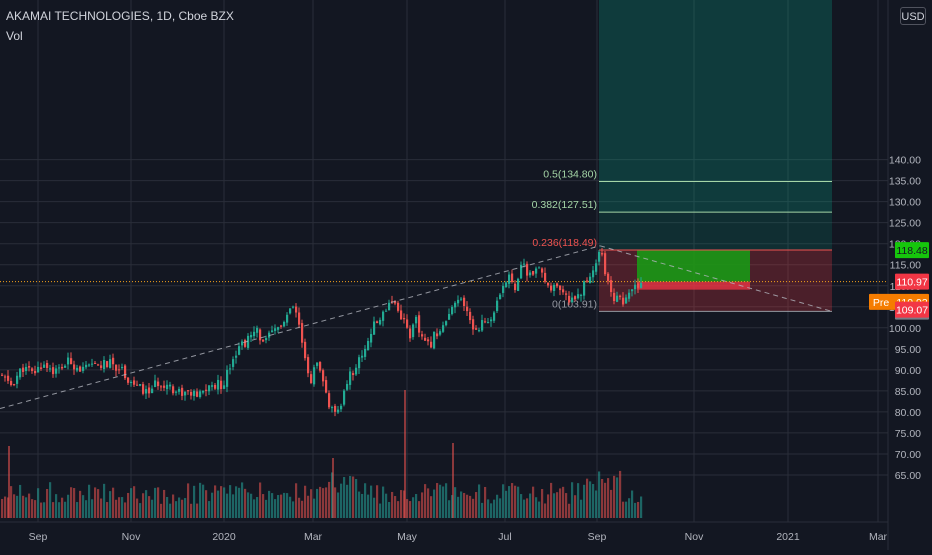 The image size is (932, 555). Describe the element at coordinates (715, 106) in the screenshot. I see `fib-zone-top` at that location.